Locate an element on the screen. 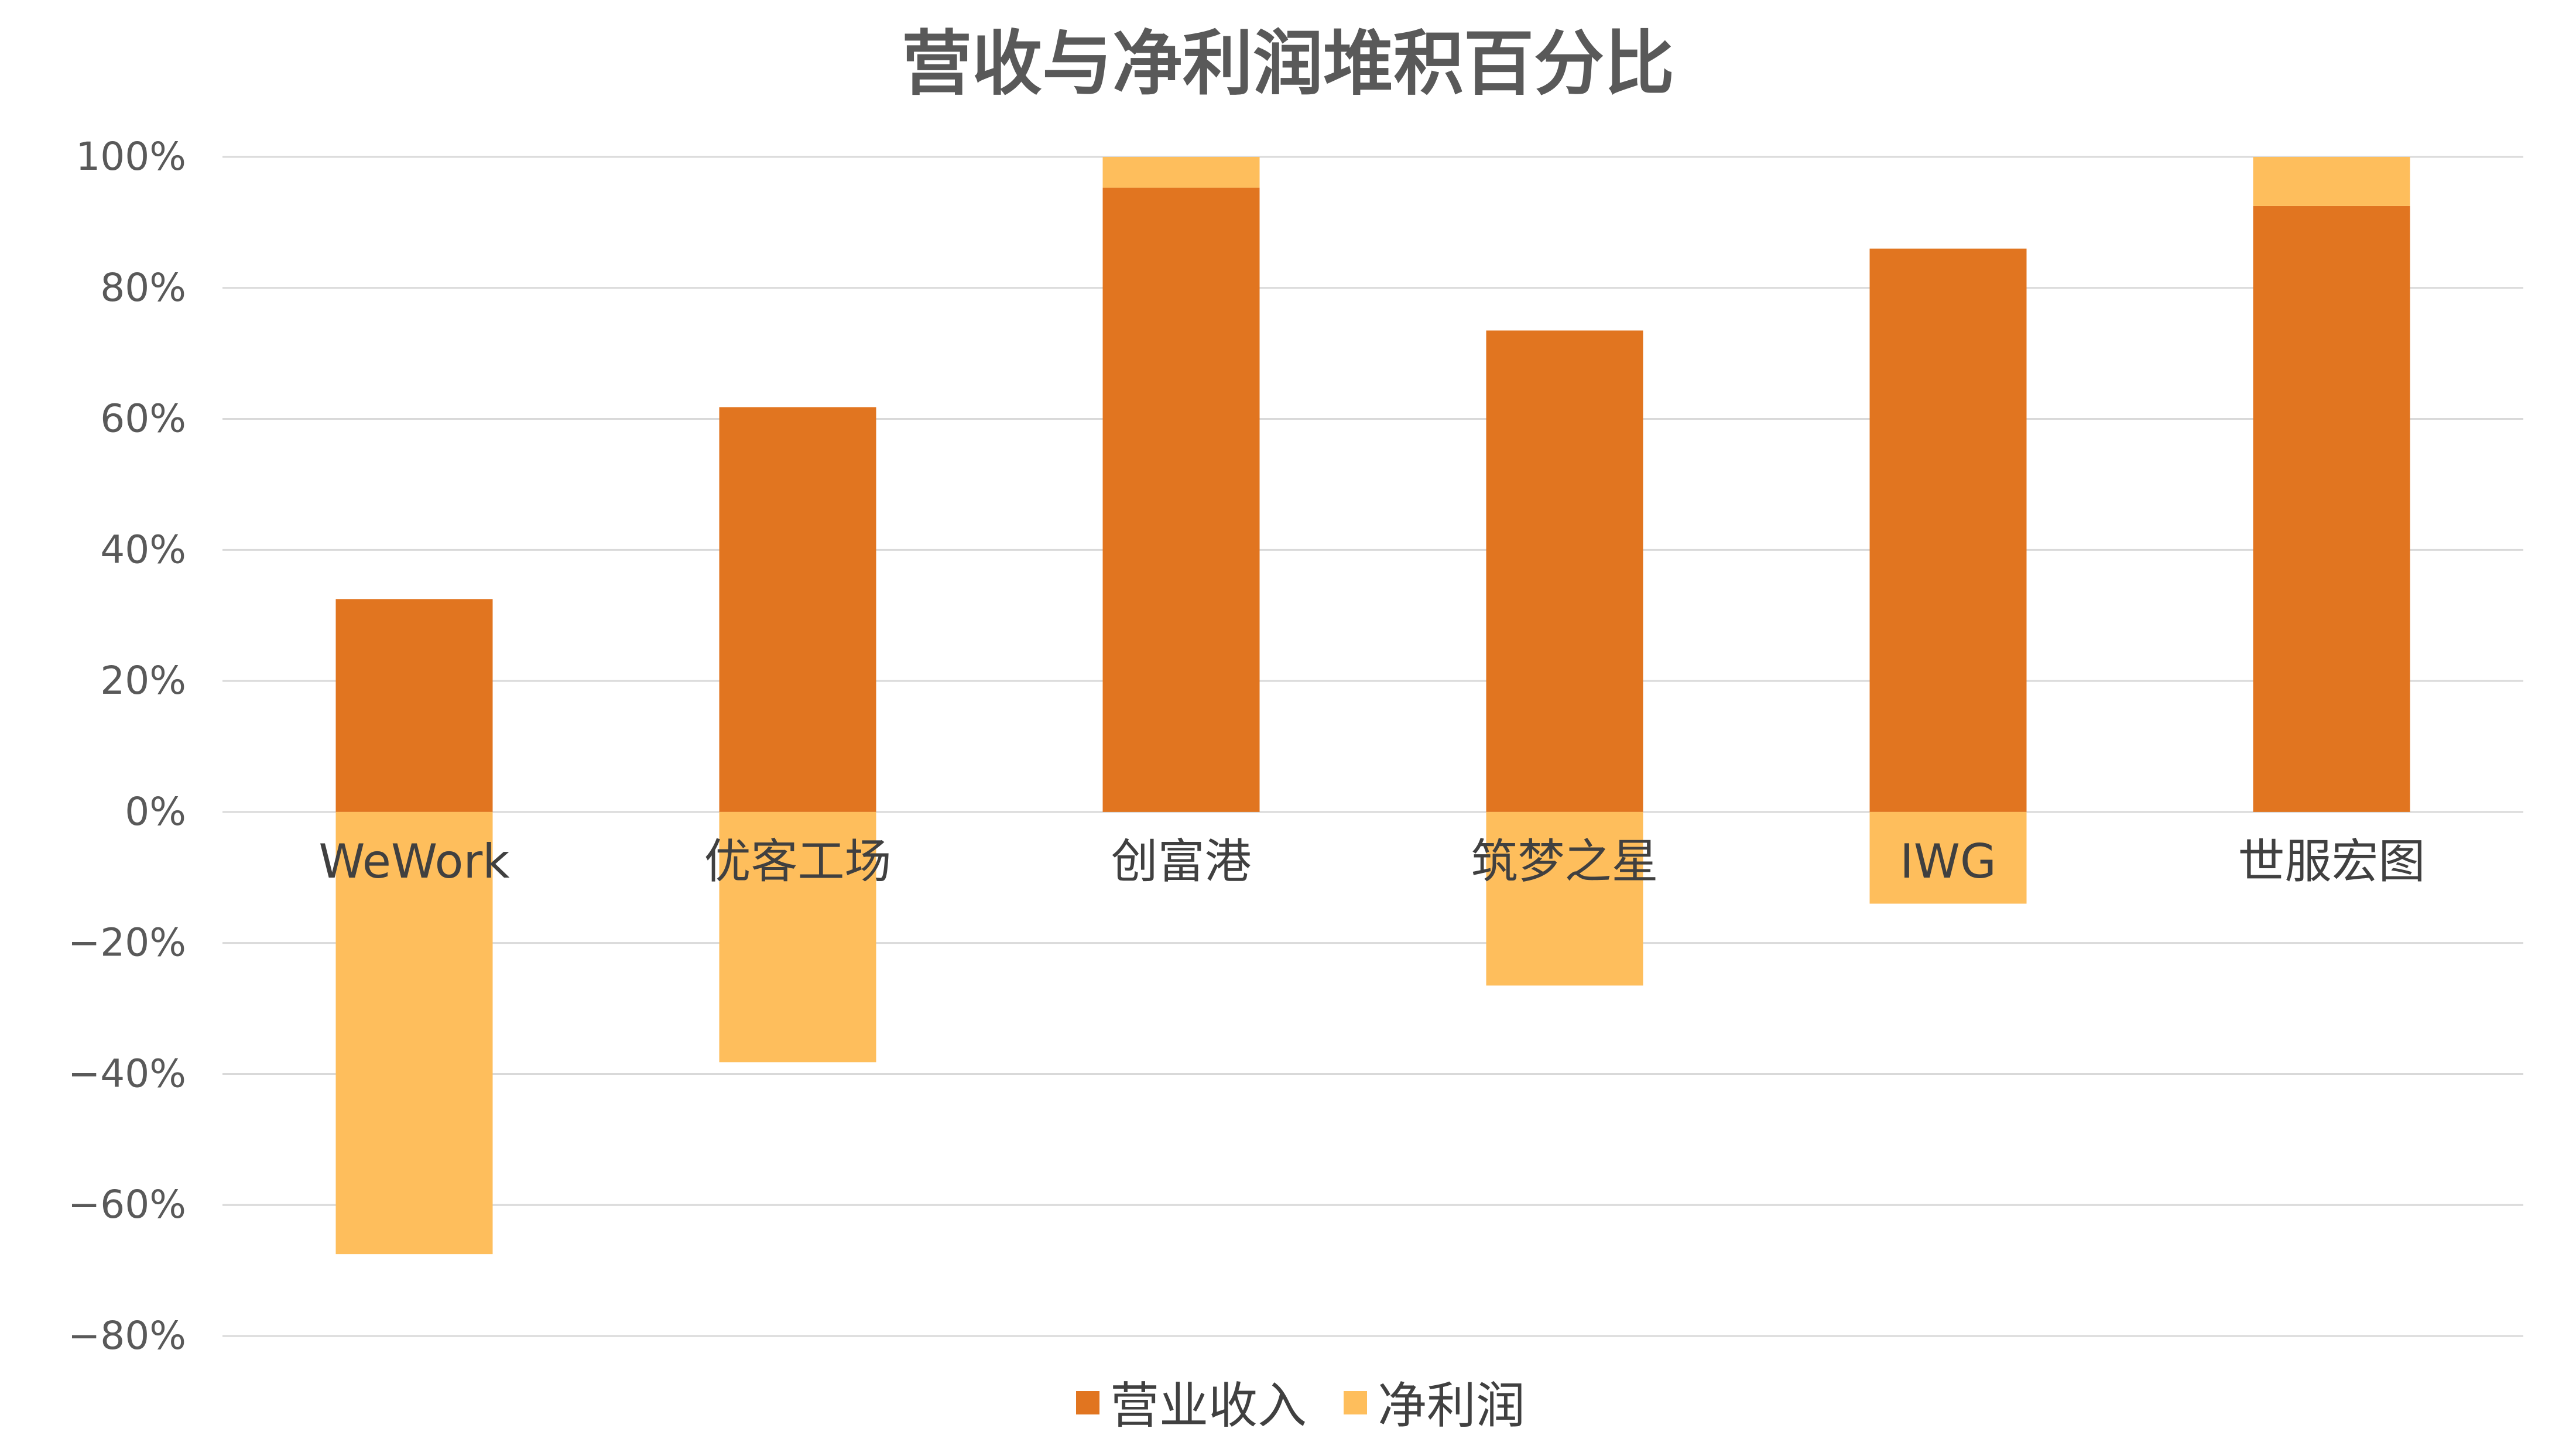 The image size is (2576, 1449). category-label: 创富港 is located at coordinates (1181, 861).